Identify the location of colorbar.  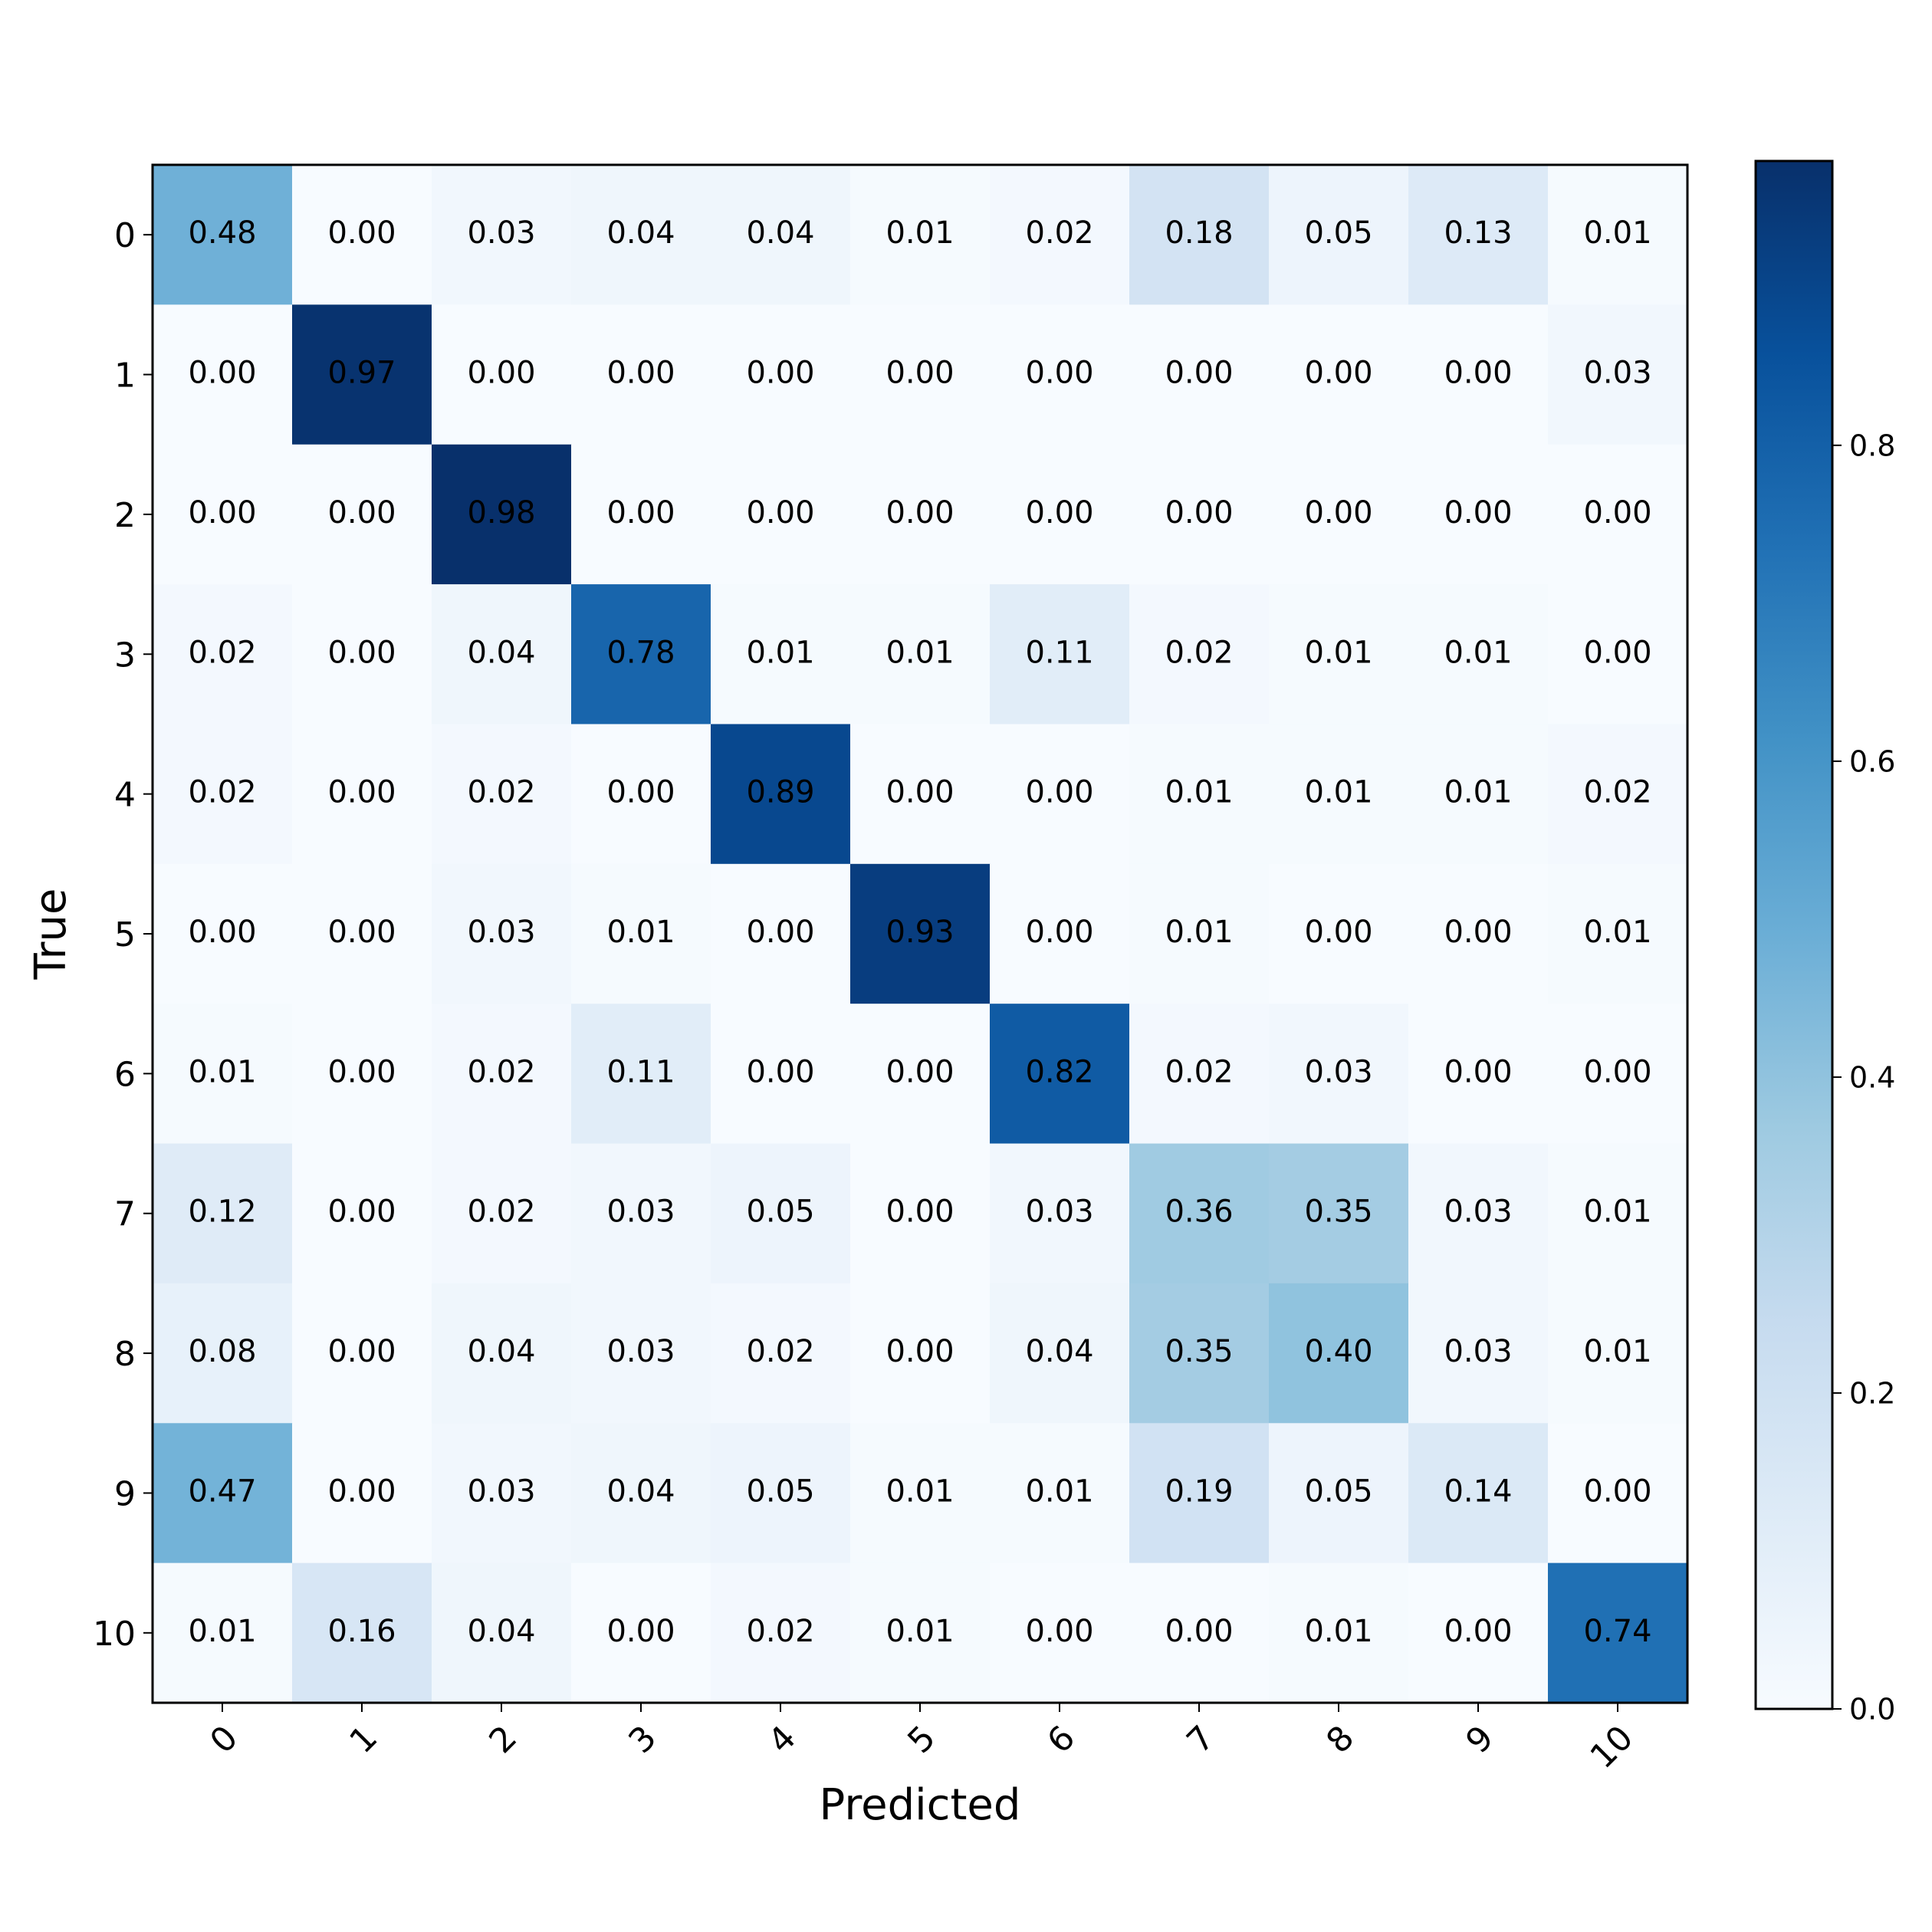
(1794, 935).